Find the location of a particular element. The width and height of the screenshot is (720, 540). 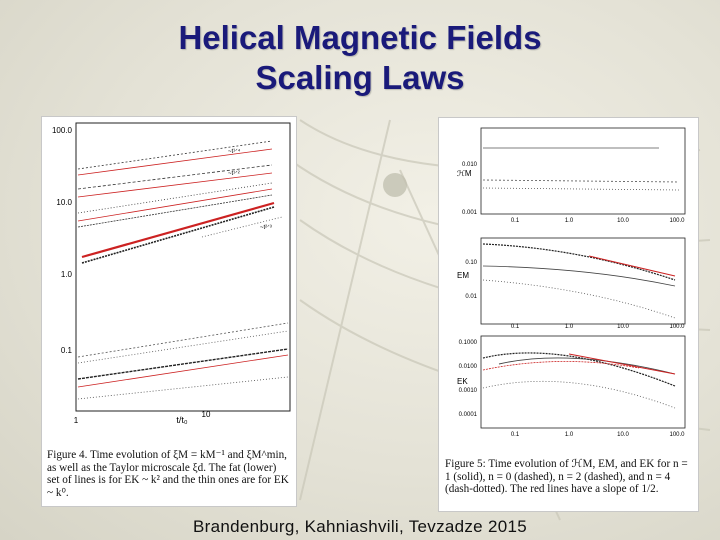

fig5-p2-ytick-1: 0.01 is located at coordinates (471, 297).